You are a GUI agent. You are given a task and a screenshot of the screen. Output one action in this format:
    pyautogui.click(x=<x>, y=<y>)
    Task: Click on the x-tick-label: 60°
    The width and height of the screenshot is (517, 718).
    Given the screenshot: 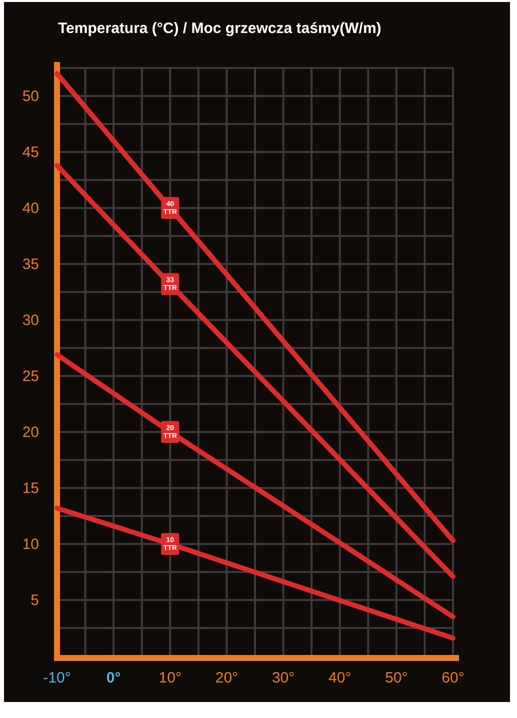 What is the action you would take?
    pyautogui.click(x=453, y=678)
    